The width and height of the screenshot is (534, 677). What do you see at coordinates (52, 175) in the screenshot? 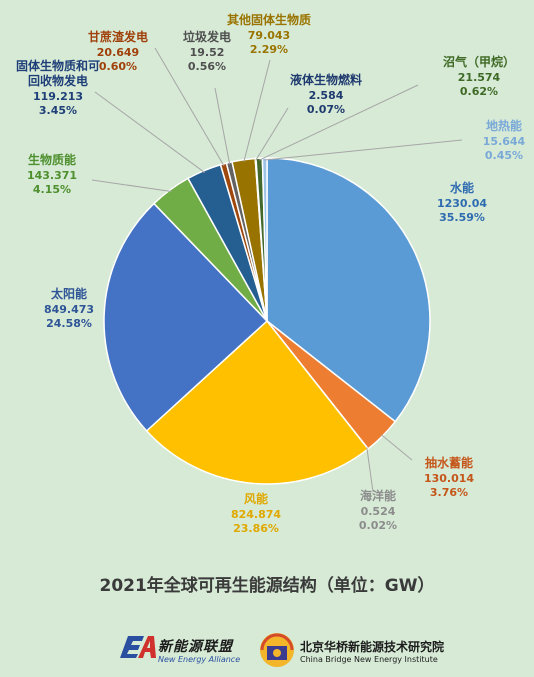
I see `slice-label-value-5: 143.371` at bounding box center [52, 175].